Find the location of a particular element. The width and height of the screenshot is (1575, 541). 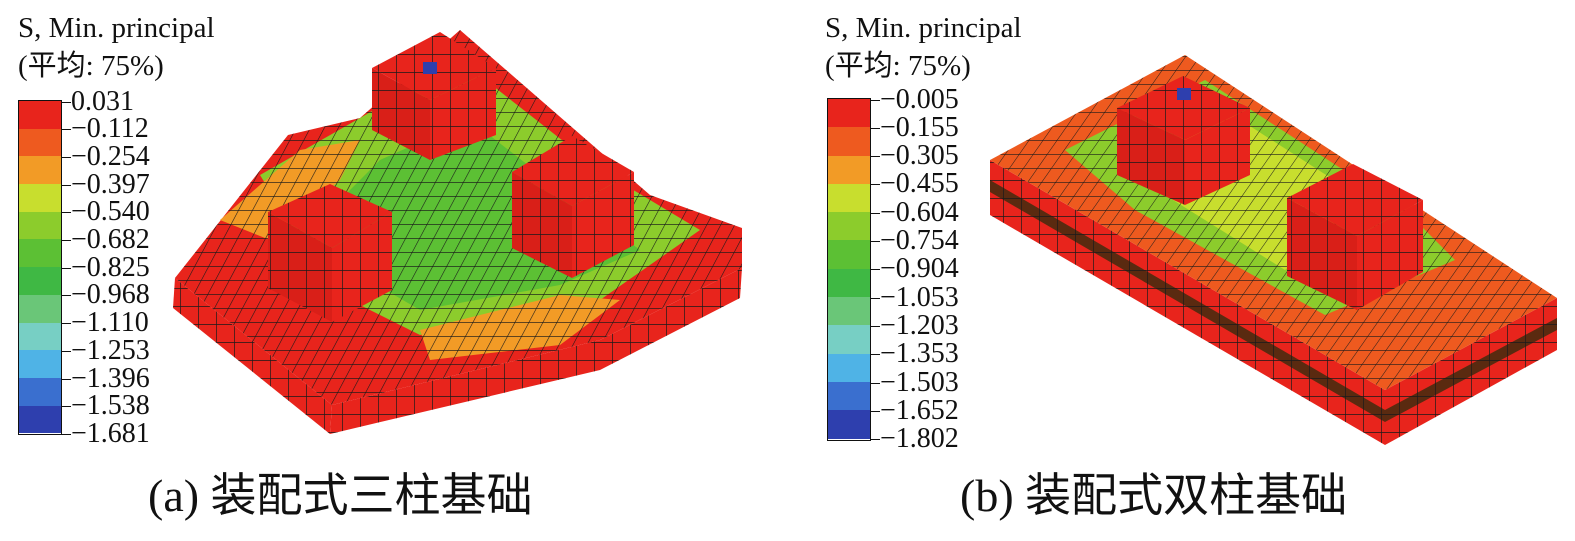

legend-value-label: −1.203 is located at coordinates (919, 325).